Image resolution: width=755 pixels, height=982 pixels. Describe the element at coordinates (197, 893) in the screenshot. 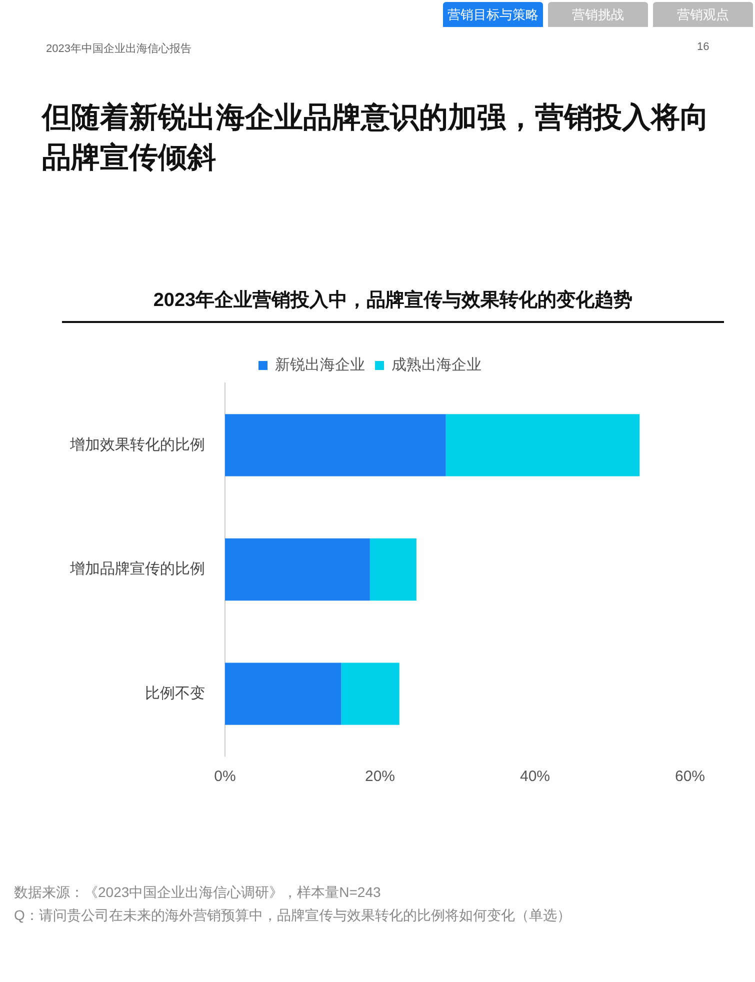

I see `source-note: 数据来源：《2023中国企业出海信心调研》，样本量N=243` at that location.